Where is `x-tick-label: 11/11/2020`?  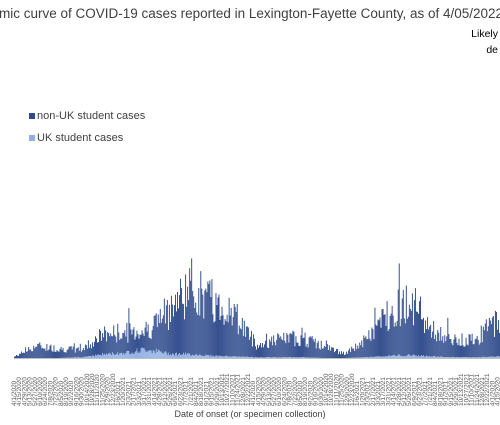
x-tick-label: 11/11/2020 is located at coordinates (336, 390).